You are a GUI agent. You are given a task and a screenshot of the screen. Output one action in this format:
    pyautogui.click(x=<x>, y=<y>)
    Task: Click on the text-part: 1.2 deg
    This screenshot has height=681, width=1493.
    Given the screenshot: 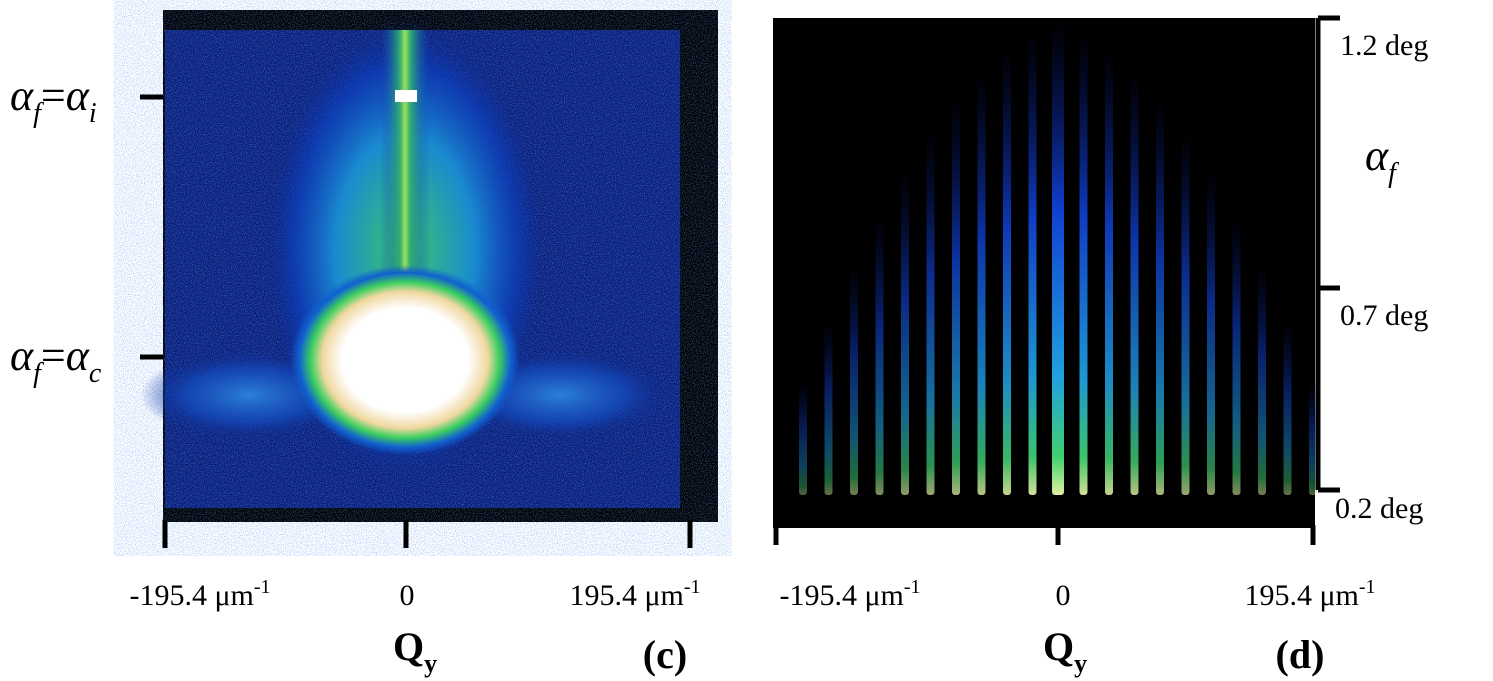 What is the action you would take?
    pyautogui.click(x=1384, y=45)
    